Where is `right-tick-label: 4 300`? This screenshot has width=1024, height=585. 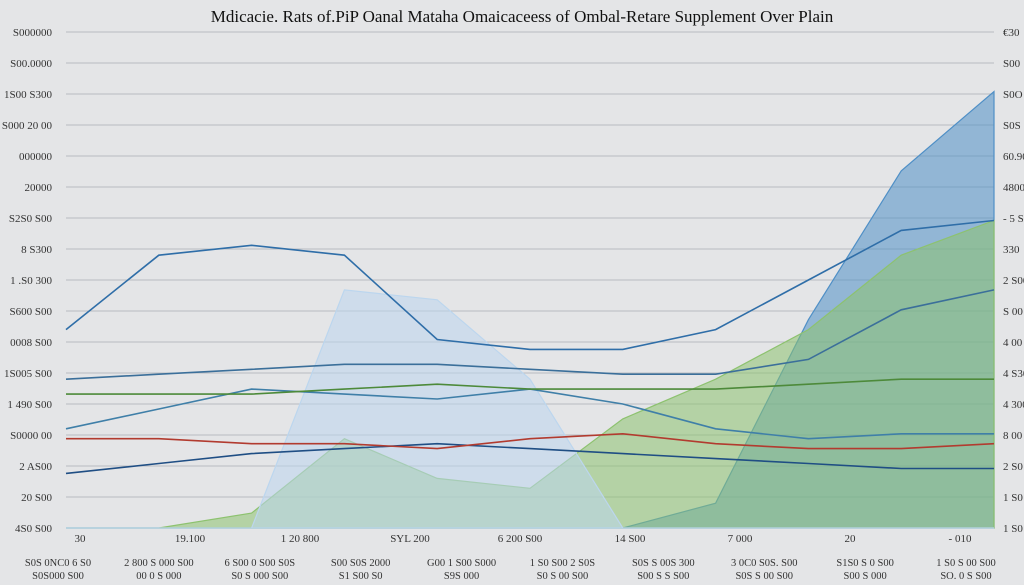
right-tick-label: 4 300 is located at coordinates (1013, 405).